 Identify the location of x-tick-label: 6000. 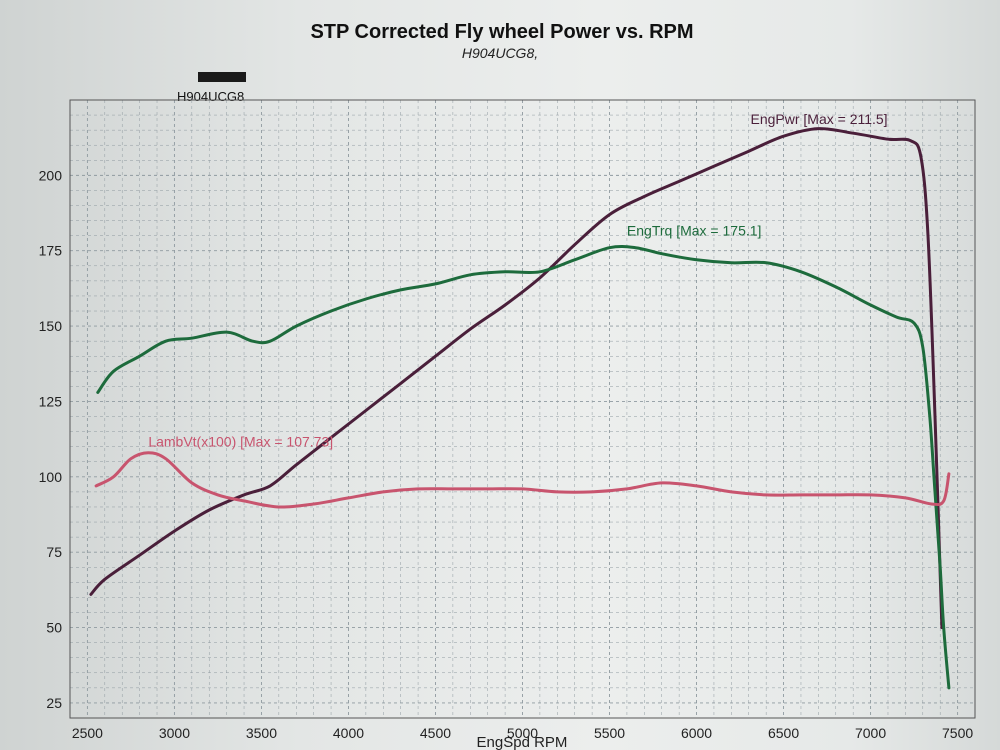
(696, 733).